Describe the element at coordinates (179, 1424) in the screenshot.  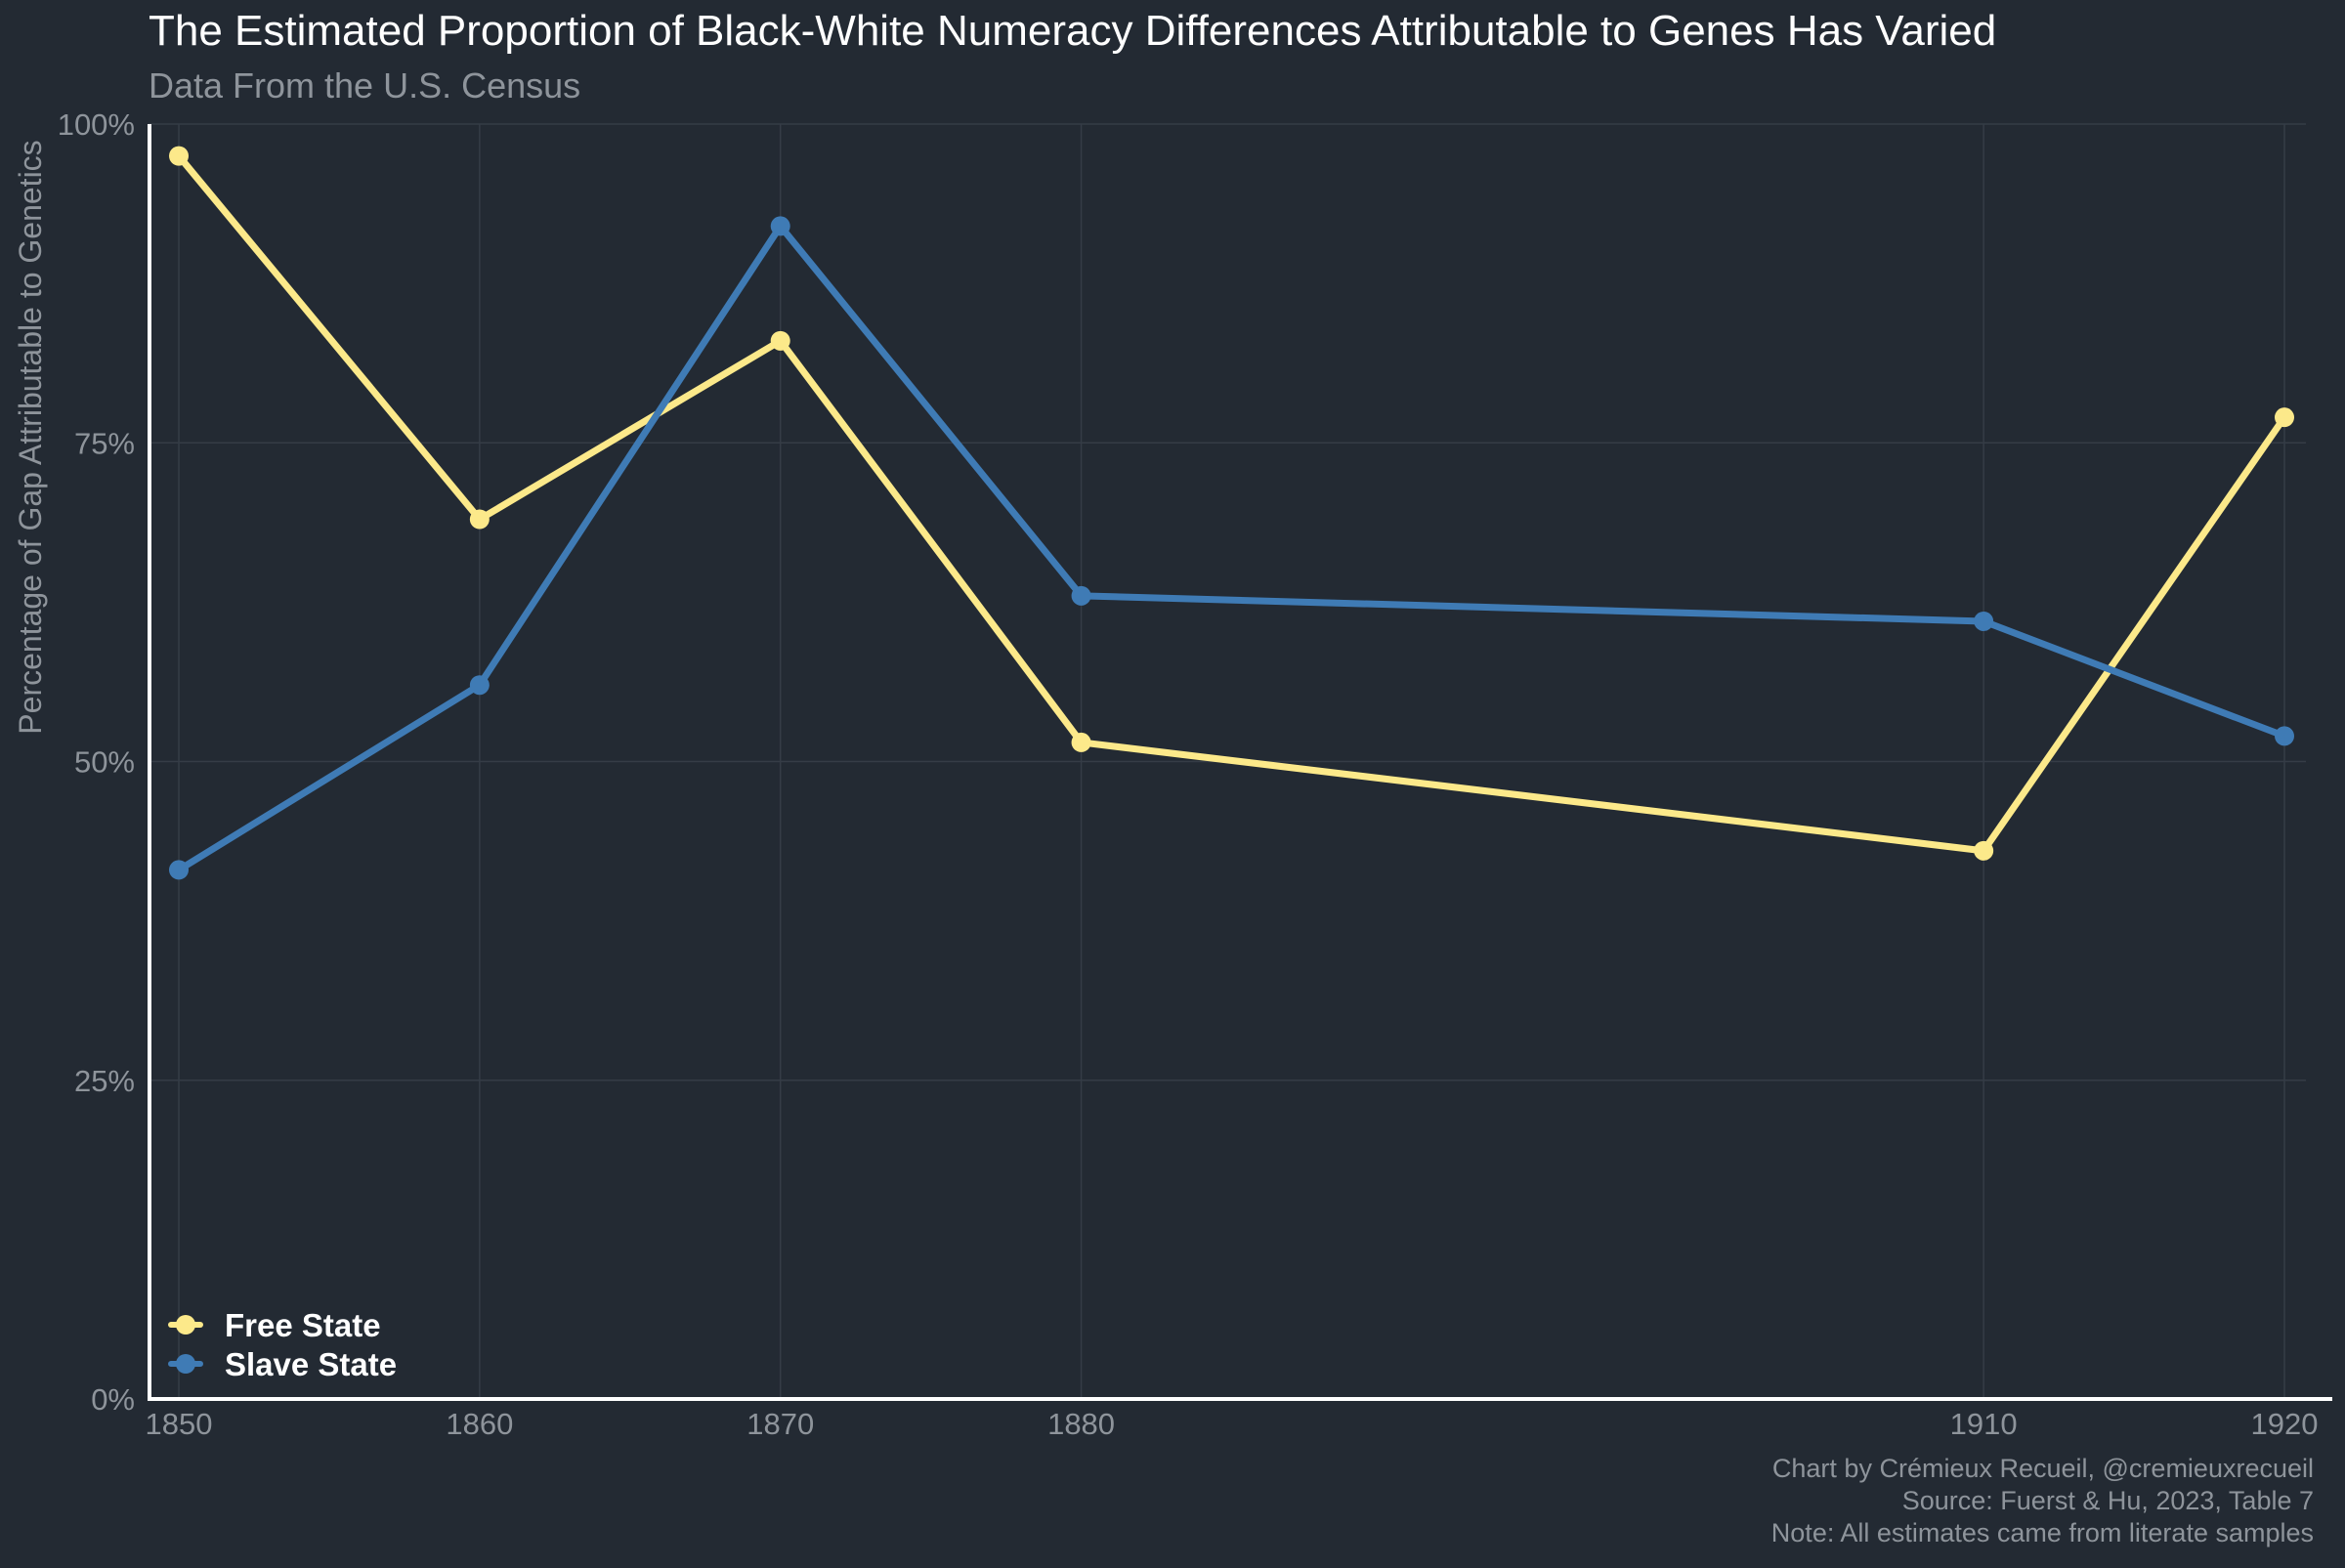
I see `x-tick-label: 1850` at that location.